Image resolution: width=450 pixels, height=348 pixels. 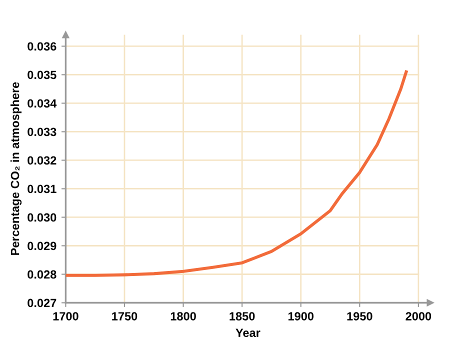 What do you see at coordinates (242, 316) in the screenshot?
I see `x-tick-label: 1850` at bounding box center [242, 316].